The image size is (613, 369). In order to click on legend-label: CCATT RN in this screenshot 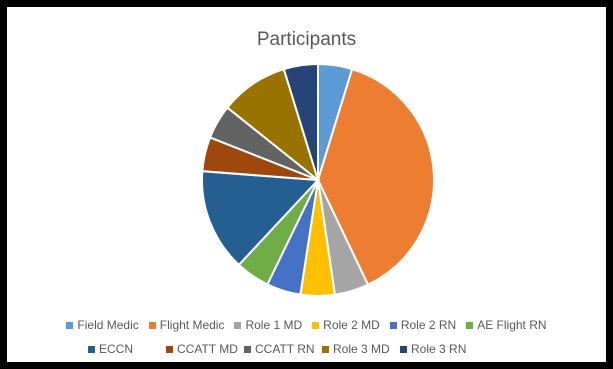, I will do `click(285, 349)`.